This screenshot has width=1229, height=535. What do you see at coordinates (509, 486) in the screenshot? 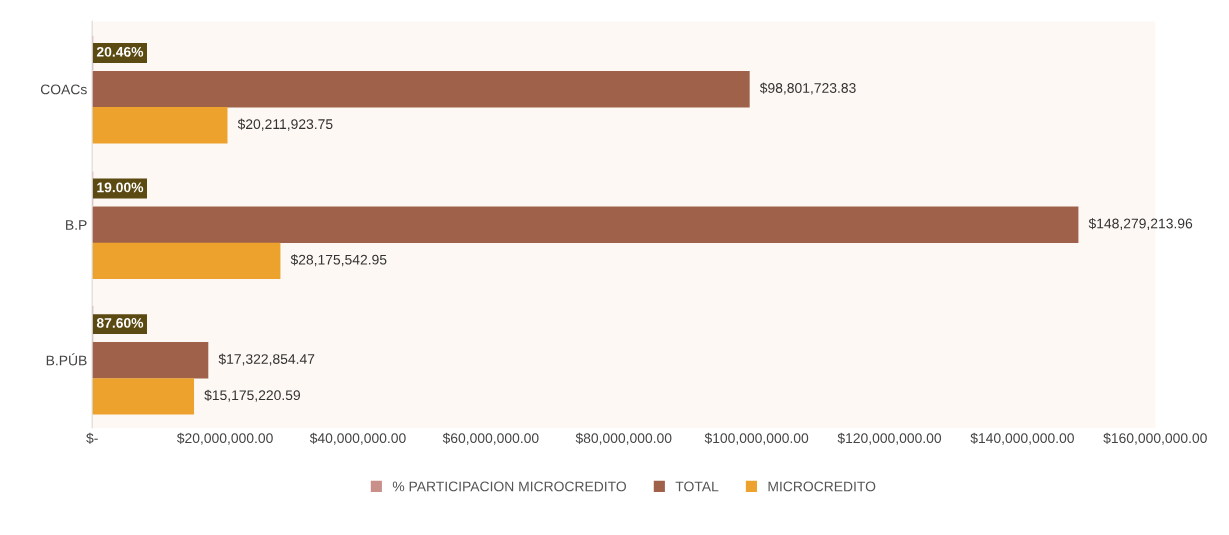
I see `legend-label: % PARTICIPACION MICROCREDITO` at bounding box center [509, 486].